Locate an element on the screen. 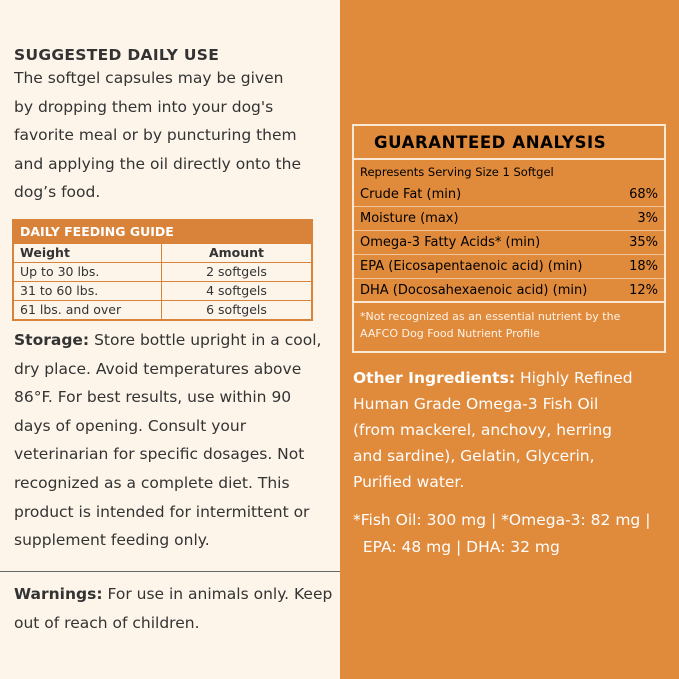 This screenshot has height=679, width=679. text-line: Human Grade Omega-3 Fish Oil is located at coordinates (476, 404).